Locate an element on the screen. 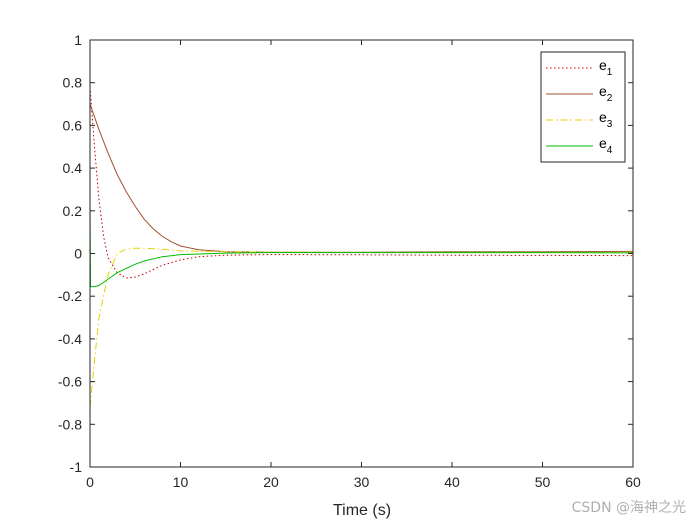 The image size is (700, 525). y-tick-label: -0.2 is located at coordinates (70, 296).